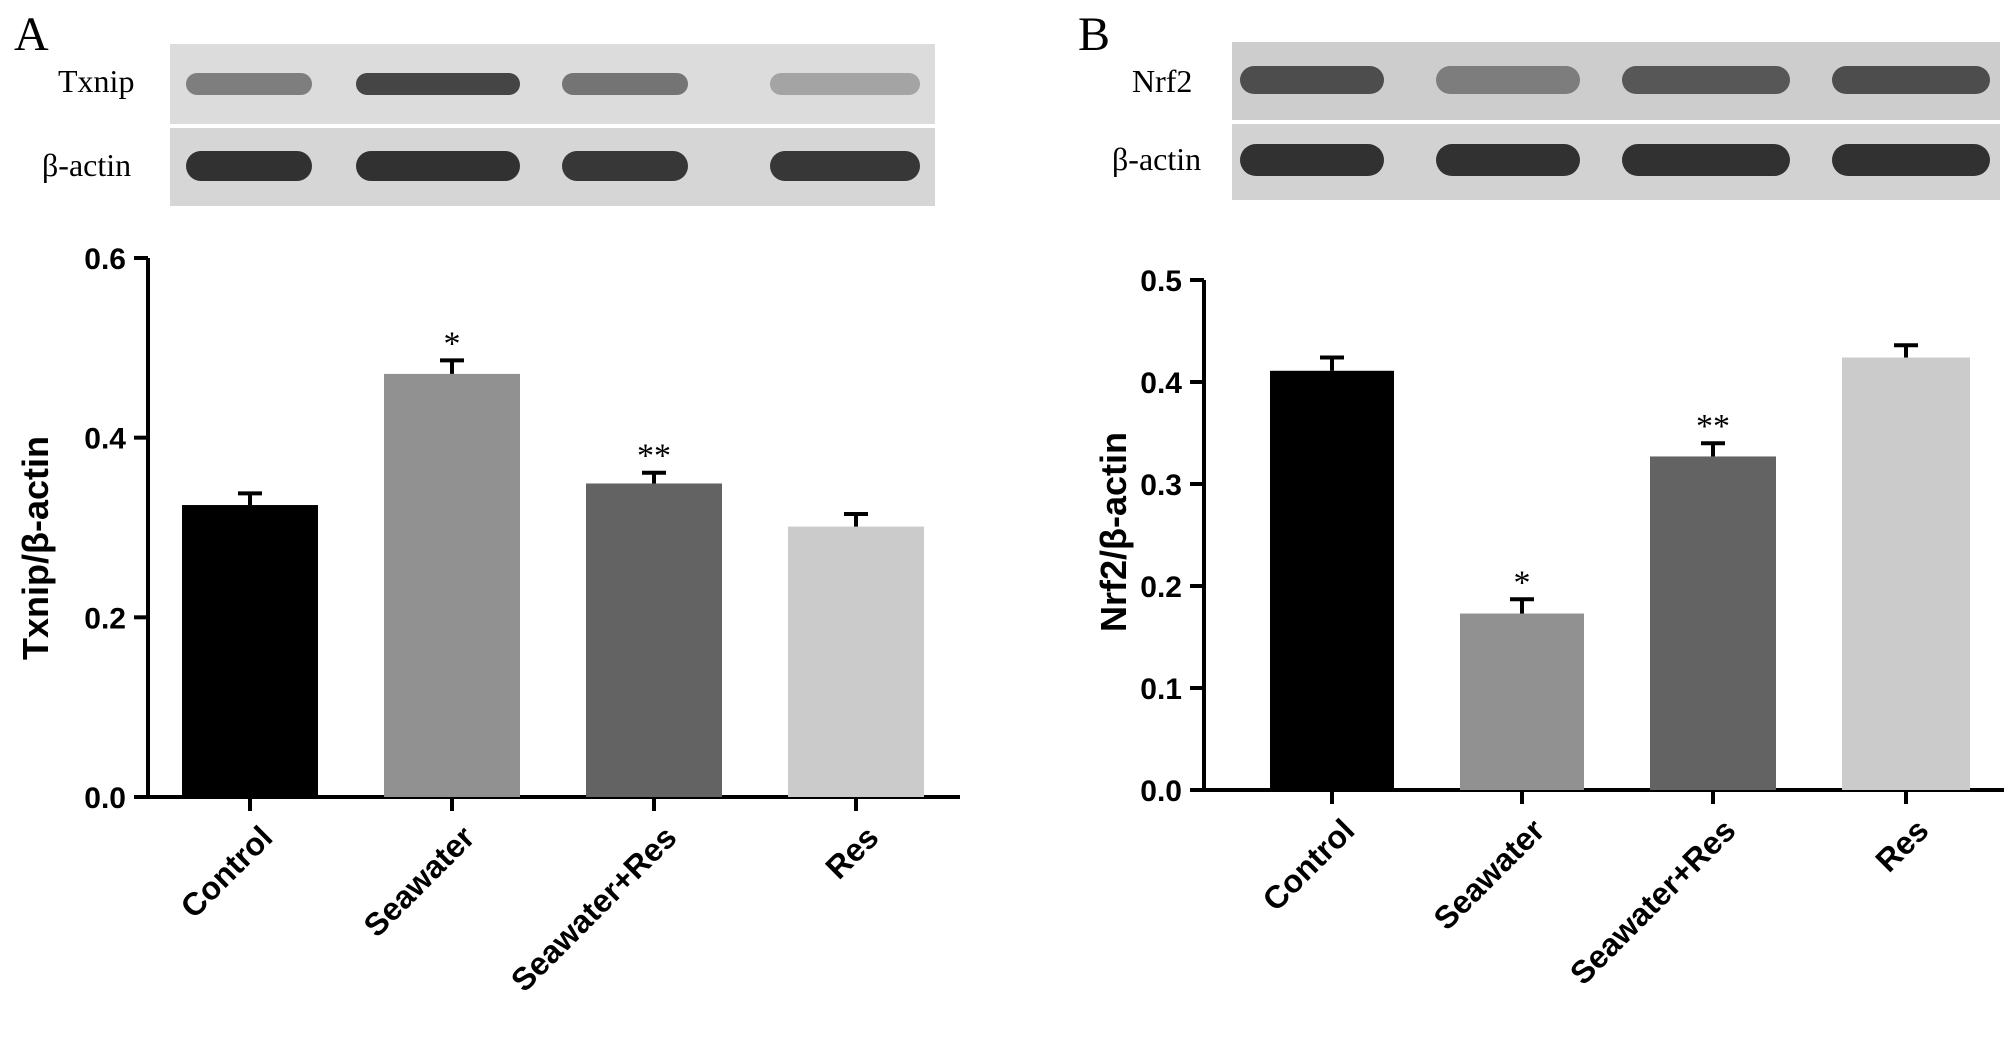 The width and height of the screenshot is (2011, 1044). I want to click on panel-b-western-blot: Nrf2 β-actin, so click(1556, 121).